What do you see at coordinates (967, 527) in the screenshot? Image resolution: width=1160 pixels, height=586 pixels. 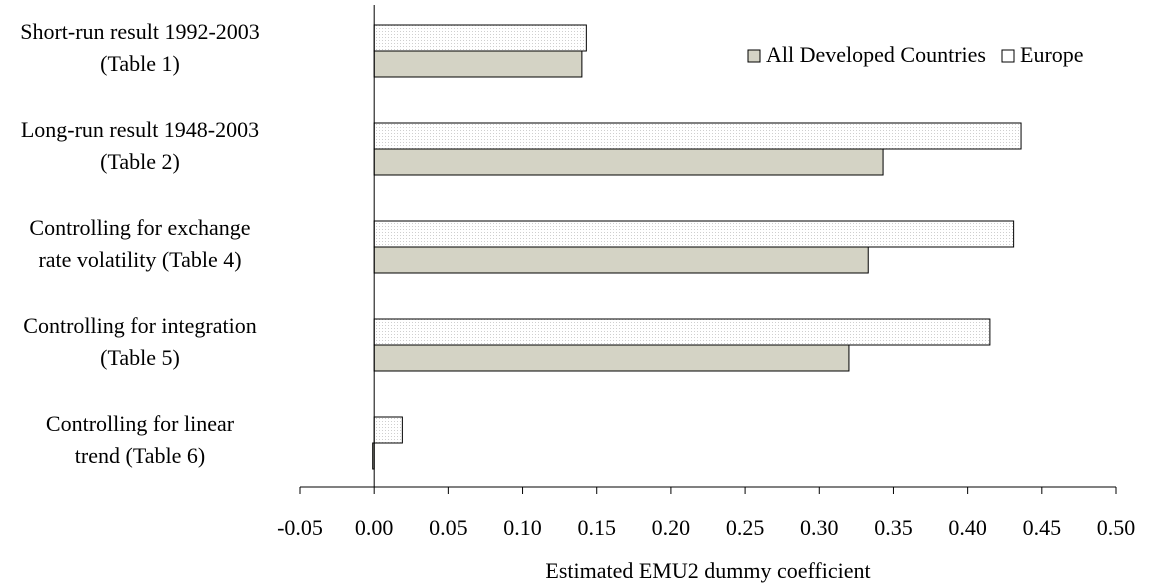 I see `x-tick-label: 0.40` at bounding box center [967, 527].